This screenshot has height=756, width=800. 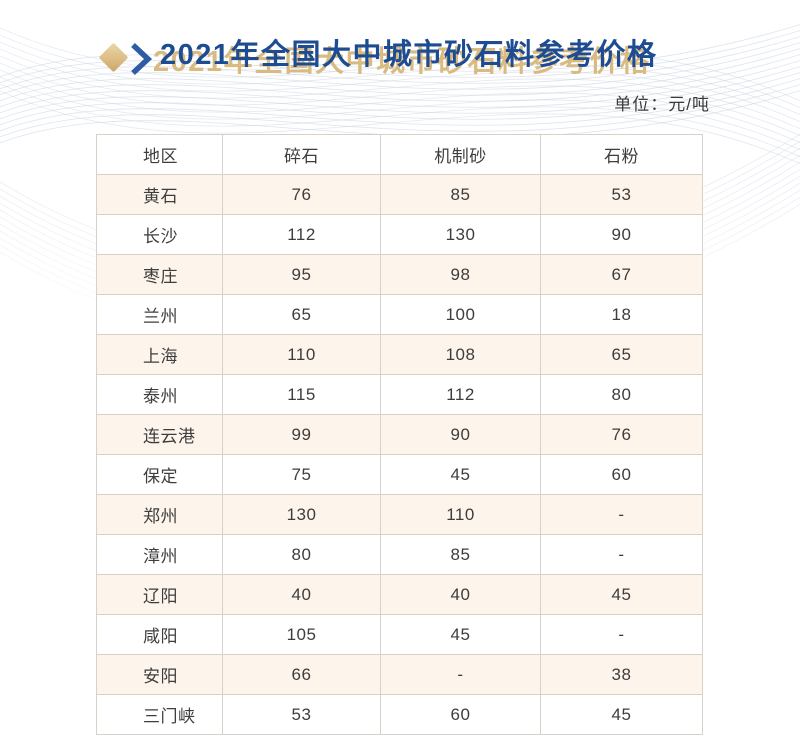 What do you see at coordinates (159, 434) in the screenshot?
I see `region-cell: 连云港` at bounding box center [159, 434].